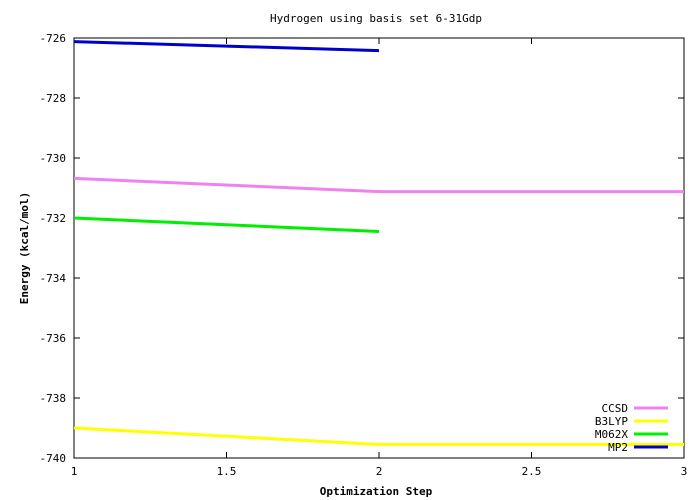  What do you see at coordinates (53, 158) in the screenshot?
I see `y-tick-label: -730` at bounding box center [53, 158].